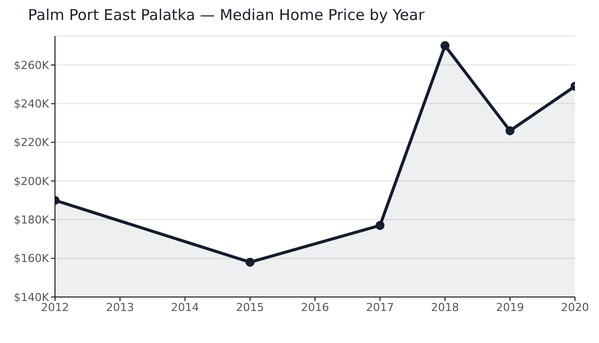 The height and width of the screenshot is (343, 599). Describe the element at coordinates (575, 307) in the screenshot. I see `x-tick-label: 2020` at that location.